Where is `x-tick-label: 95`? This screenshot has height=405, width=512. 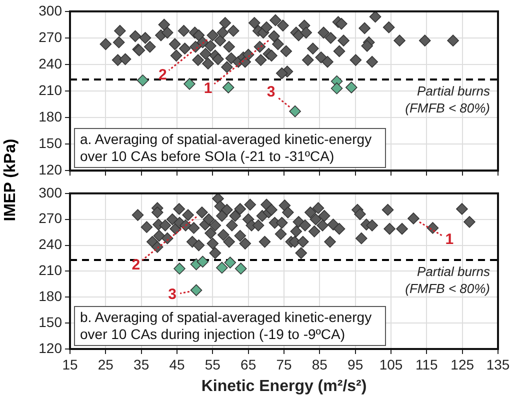 x-tick-label: 95 is located at coordinates (356, 364).